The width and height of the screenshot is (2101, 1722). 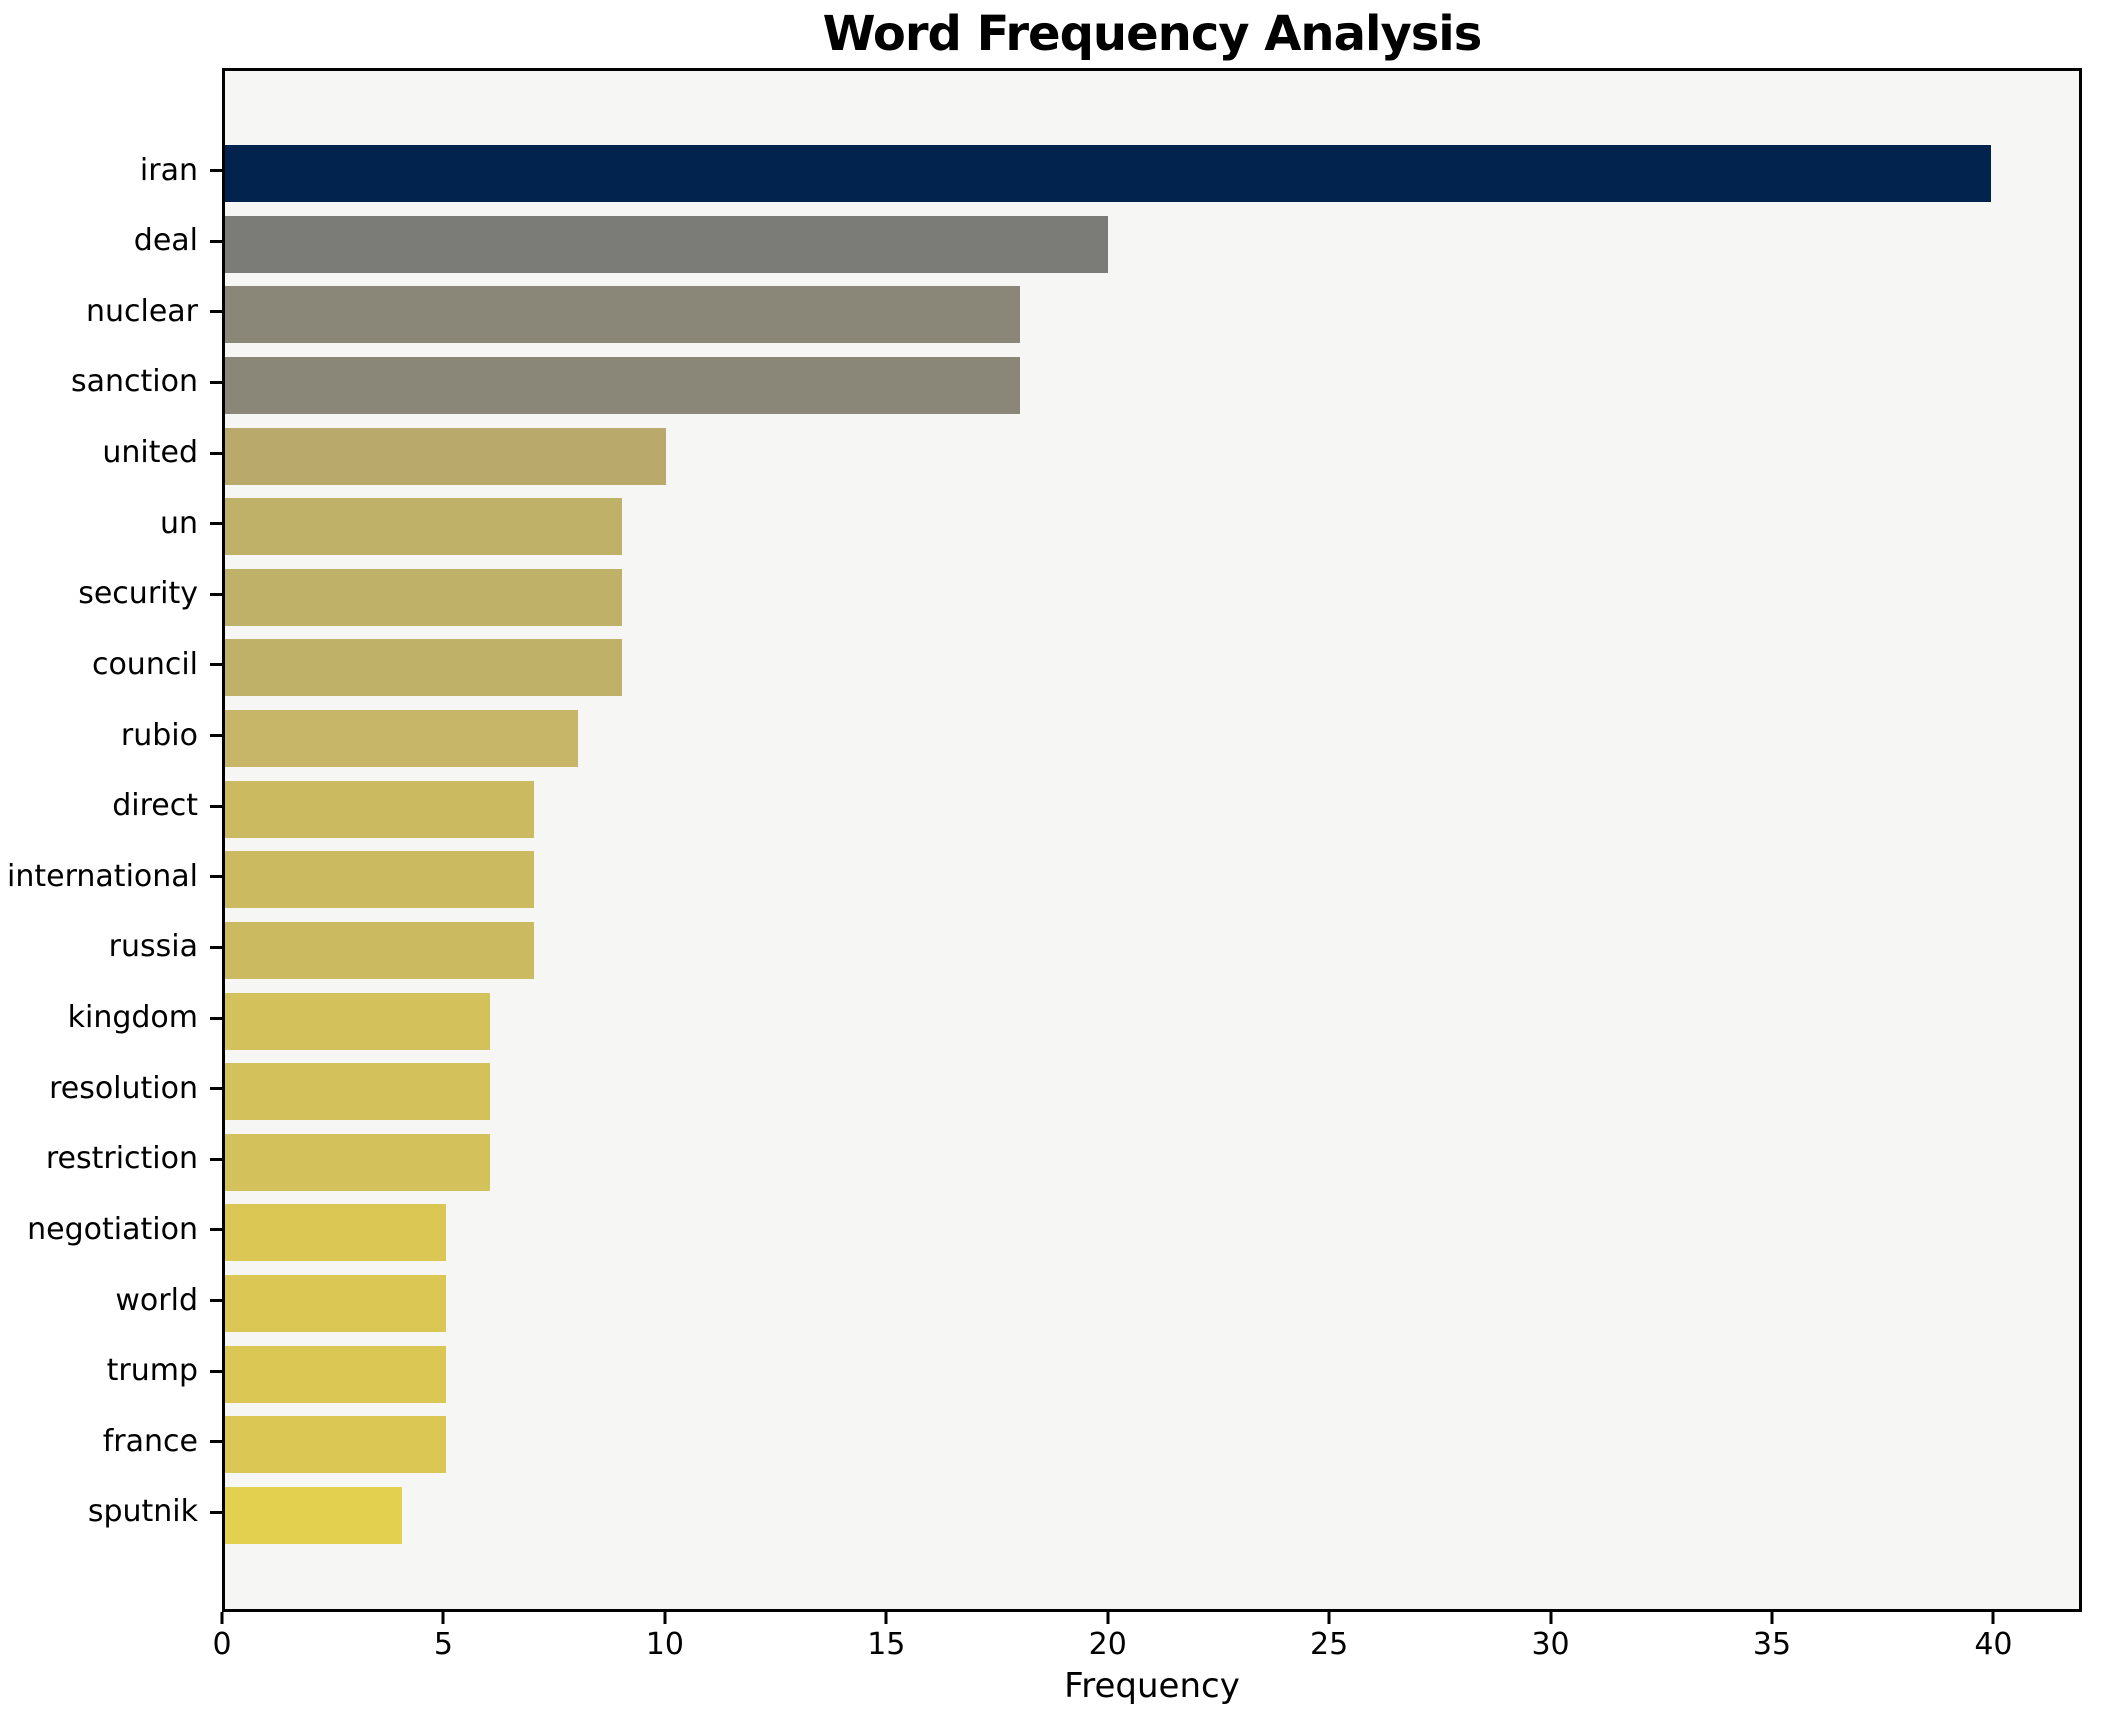 What do you see at coordinates (156, 1300) in the screenshot?
I see `y-tick-label-world: world` at bounding box center [156, 1300].